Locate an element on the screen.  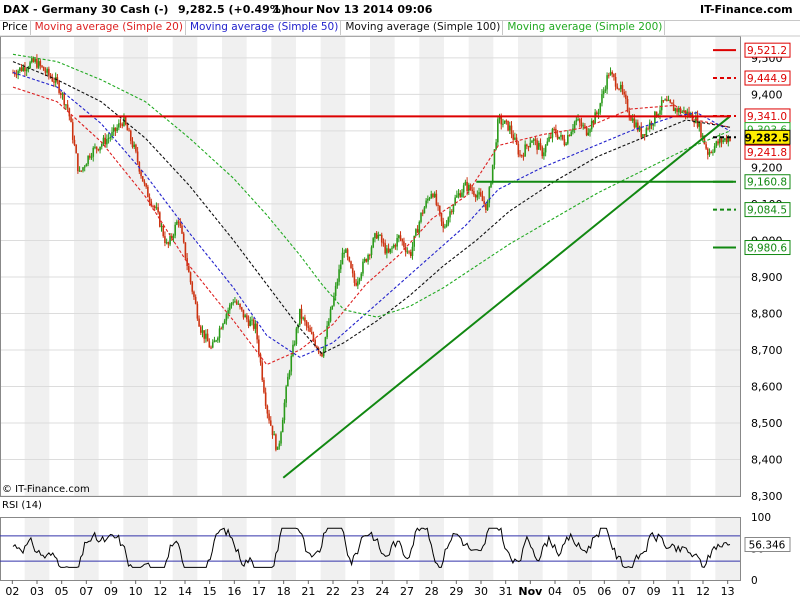
legend-ma100: Moving average (Simple 100) is located at coordinates (423, 27).